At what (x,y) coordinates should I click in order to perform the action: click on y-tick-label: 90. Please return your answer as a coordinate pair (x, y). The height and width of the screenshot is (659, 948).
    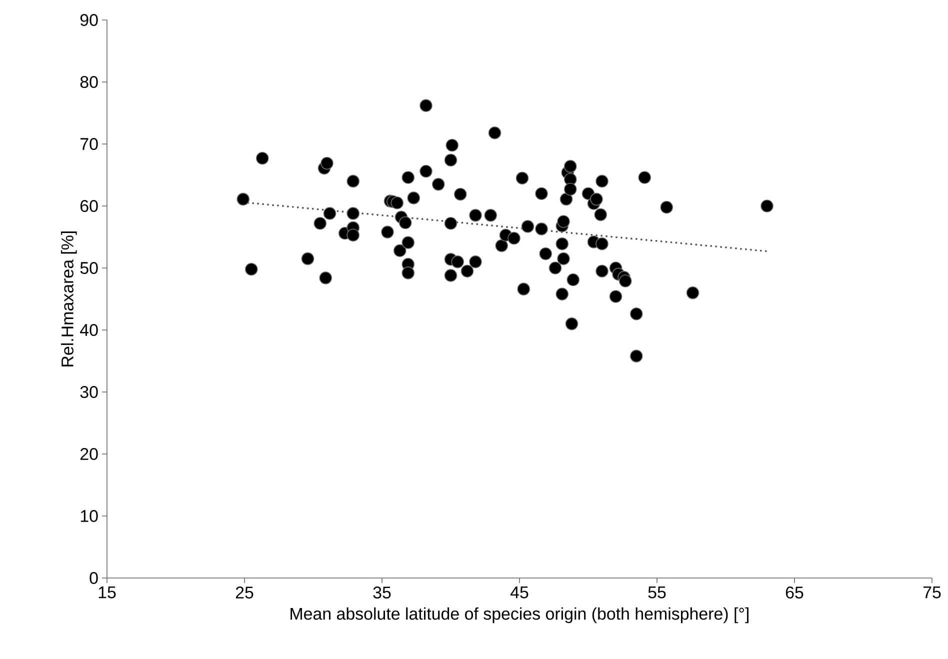
    Looking at the image, I should click on (89, 20).